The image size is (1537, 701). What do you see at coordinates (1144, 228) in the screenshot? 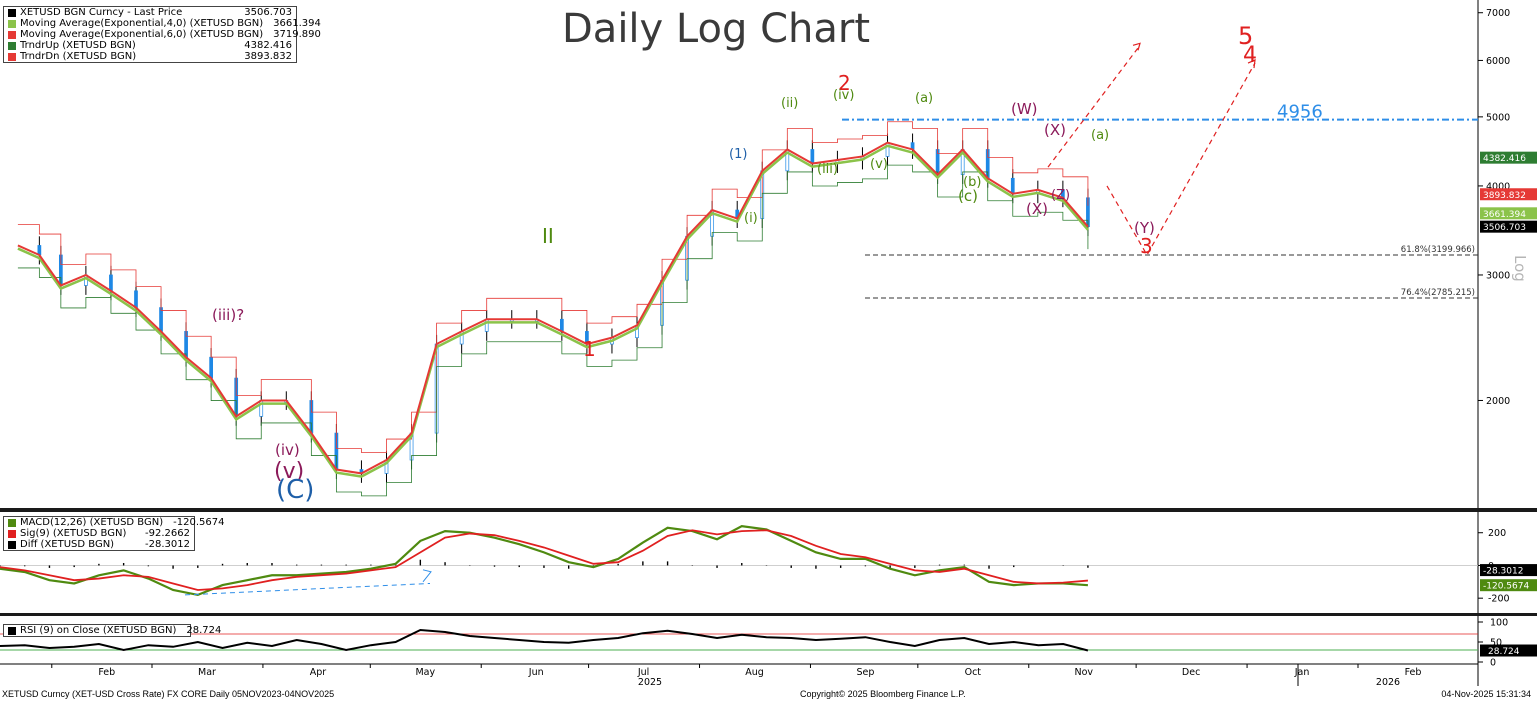
I see `wave-label: (Y)` at bounding box center [1144, 228].